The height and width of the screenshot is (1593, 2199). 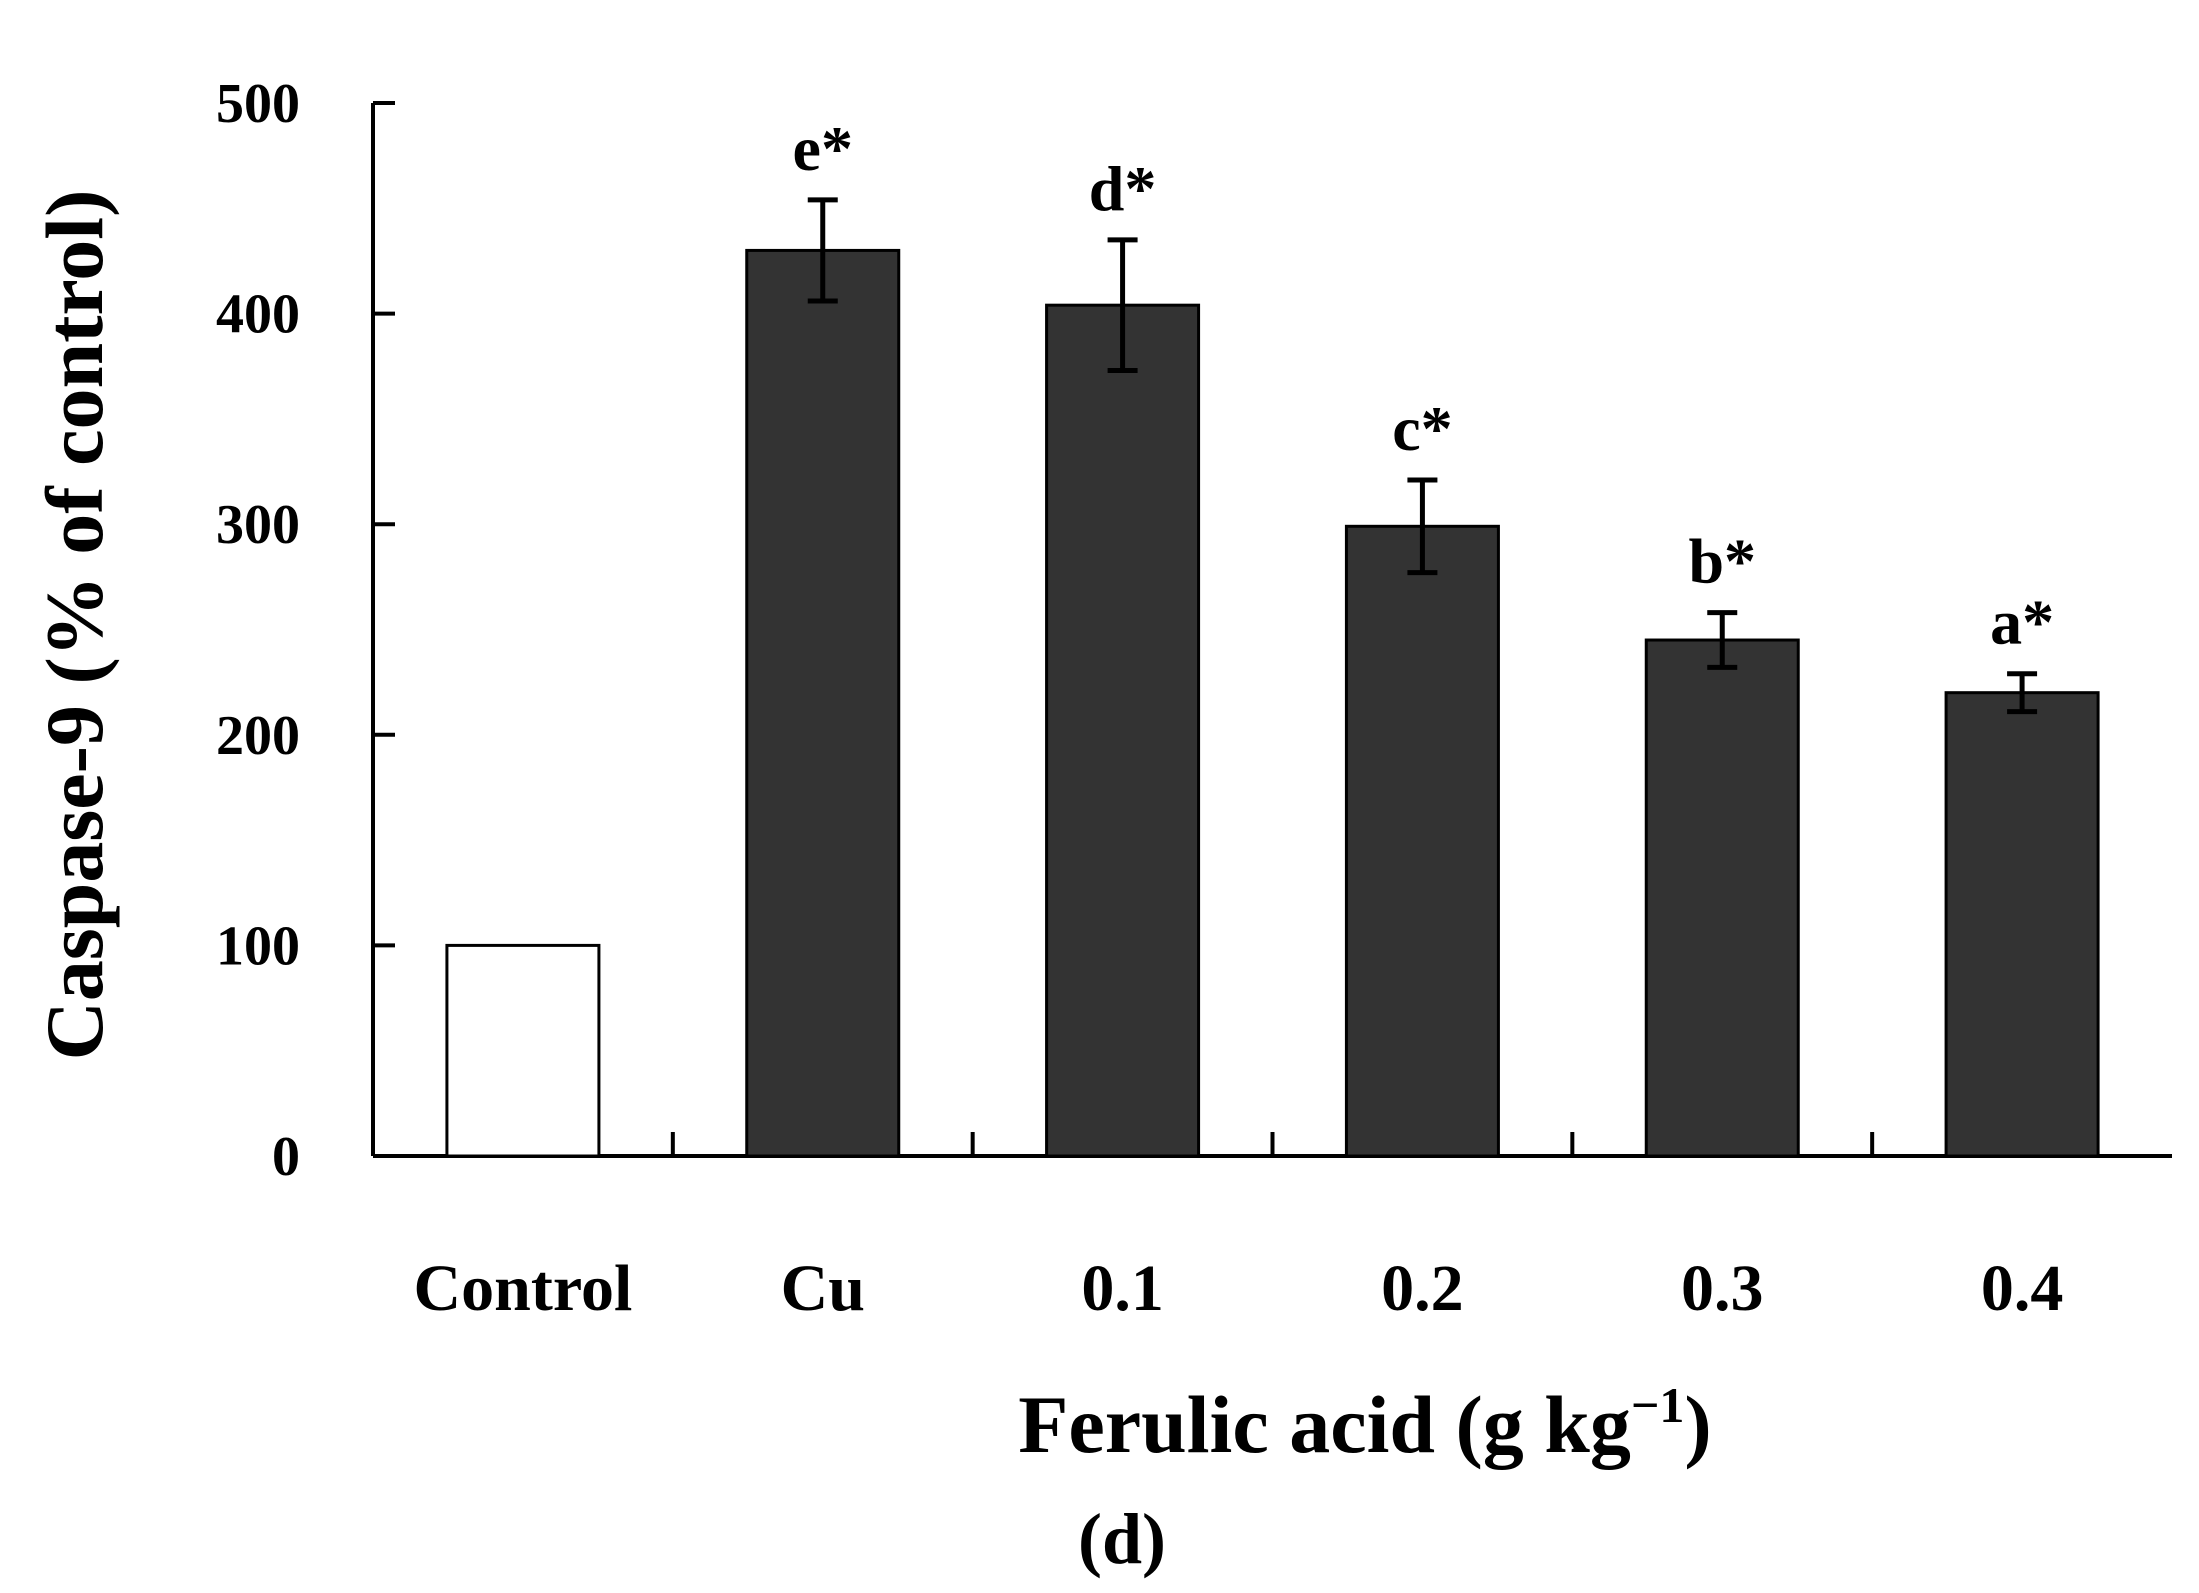 I want to click on y-tick-label: 100, so click(x=258, y=946).